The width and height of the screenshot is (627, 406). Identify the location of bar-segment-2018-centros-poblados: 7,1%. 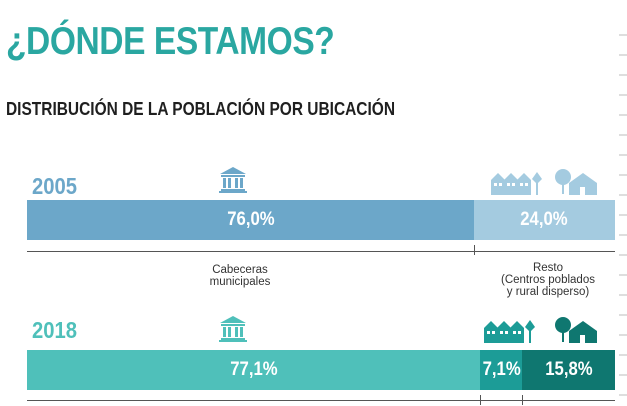
(501, 370).